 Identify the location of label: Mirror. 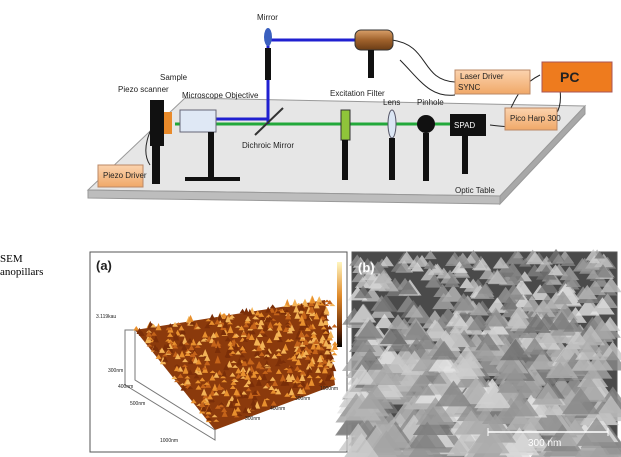
(267, 17).